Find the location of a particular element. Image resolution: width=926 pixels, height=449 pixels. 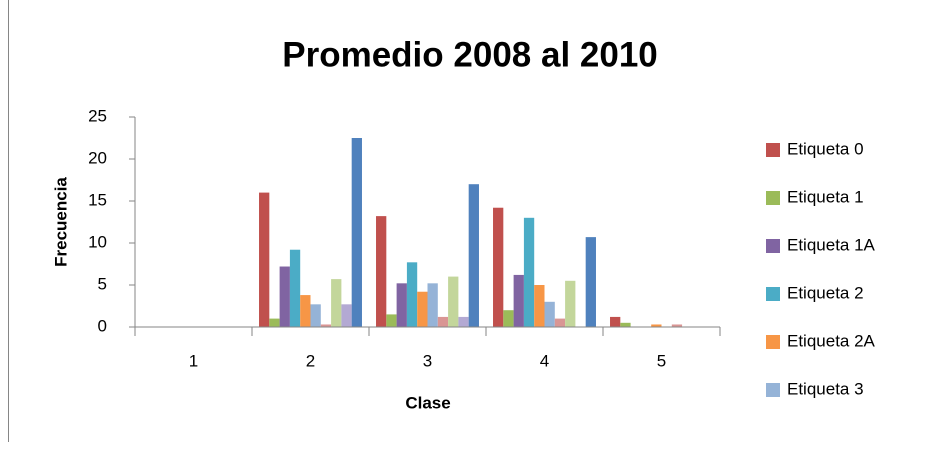

x-axis-label: Clase is located at coordinates (427, 402).